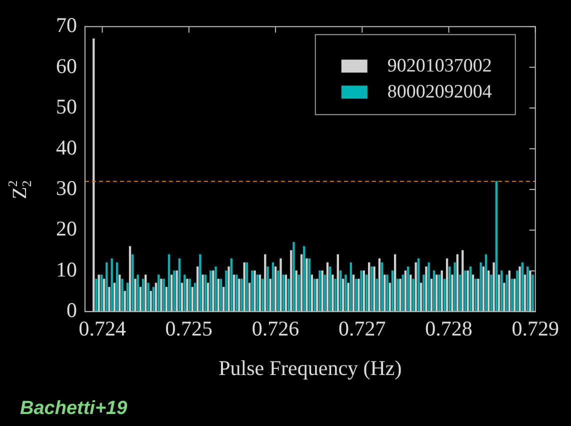 This screenshot has width=571, height=426. Describe the element at coordinates (439, 66) in the screenshot. I see `legend-label: 90201037002` at that location.